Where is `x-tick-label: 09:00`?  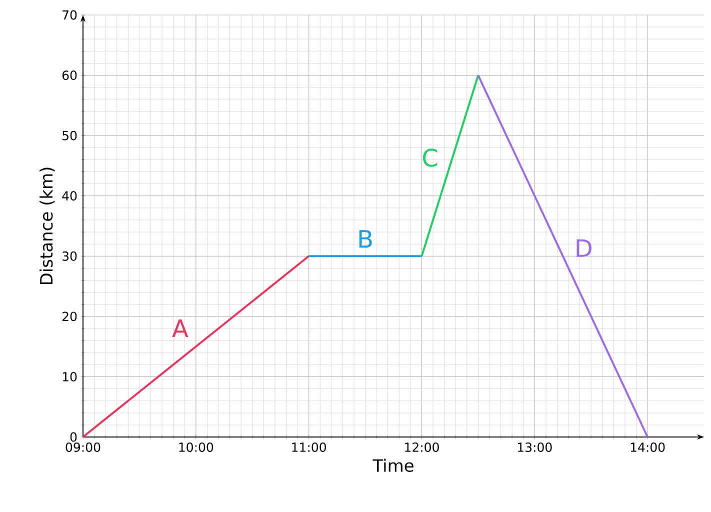
x-tick-label: 09:00 is located at coordinates (83, 447).